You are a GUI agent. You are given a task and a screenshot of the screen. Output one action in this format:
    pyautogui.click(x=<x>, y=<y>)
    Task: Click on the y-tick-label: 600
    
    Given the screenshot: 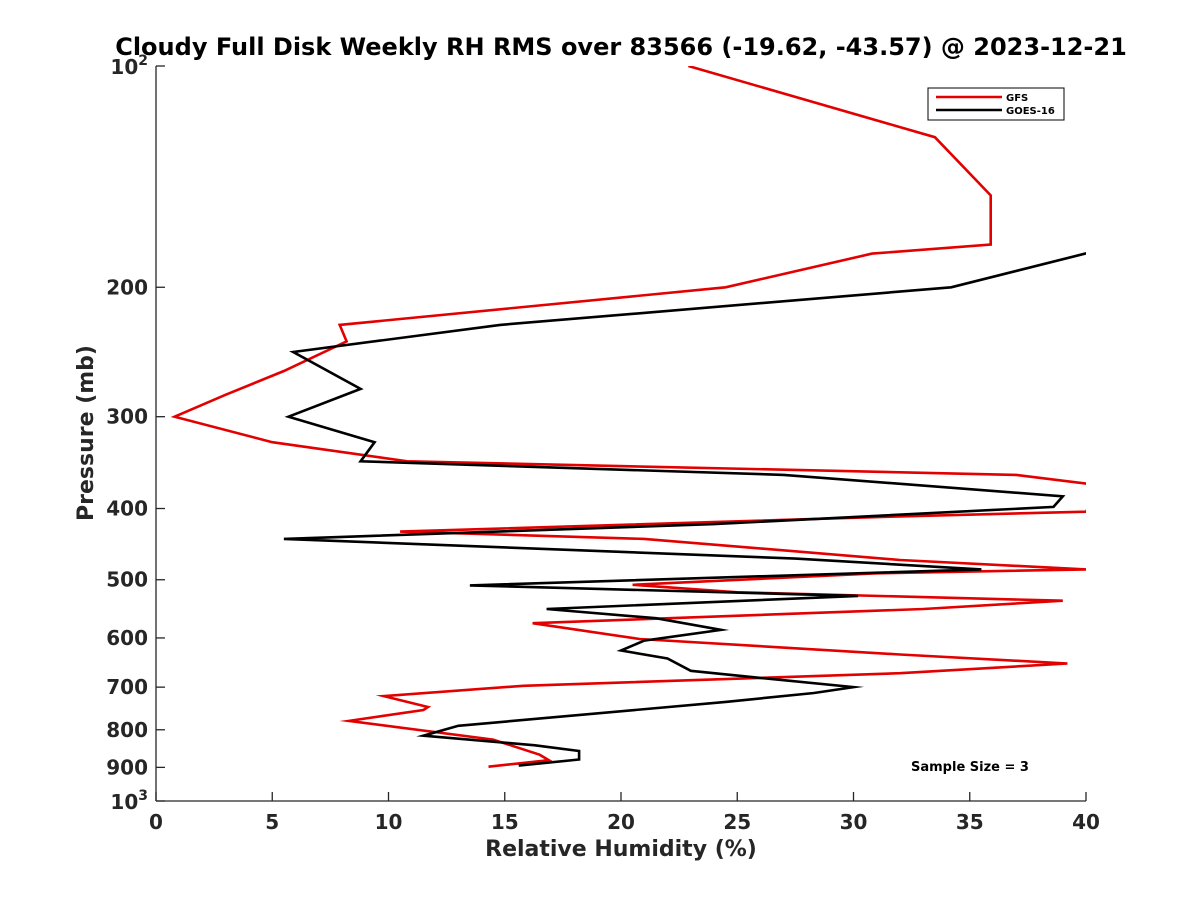 What is the action you would take?
    pyautogui.click(x=127, y=638)
    